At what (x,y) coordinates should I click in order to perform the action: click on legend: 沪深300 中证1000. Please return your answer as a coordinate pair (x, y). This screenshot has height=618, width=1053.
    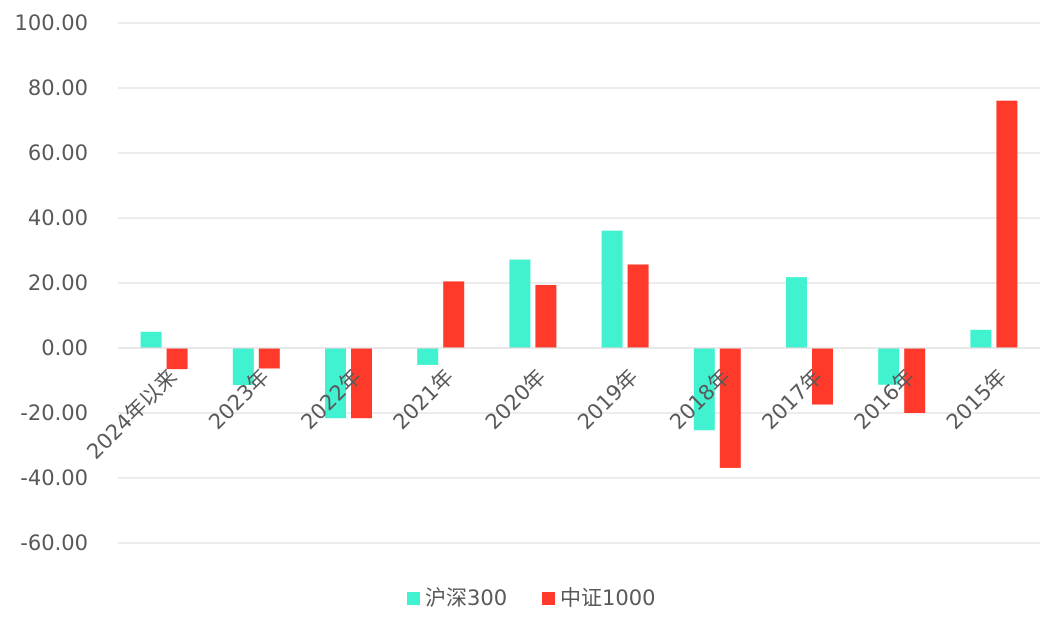
    Looking at the image, I should click on (531, 598).